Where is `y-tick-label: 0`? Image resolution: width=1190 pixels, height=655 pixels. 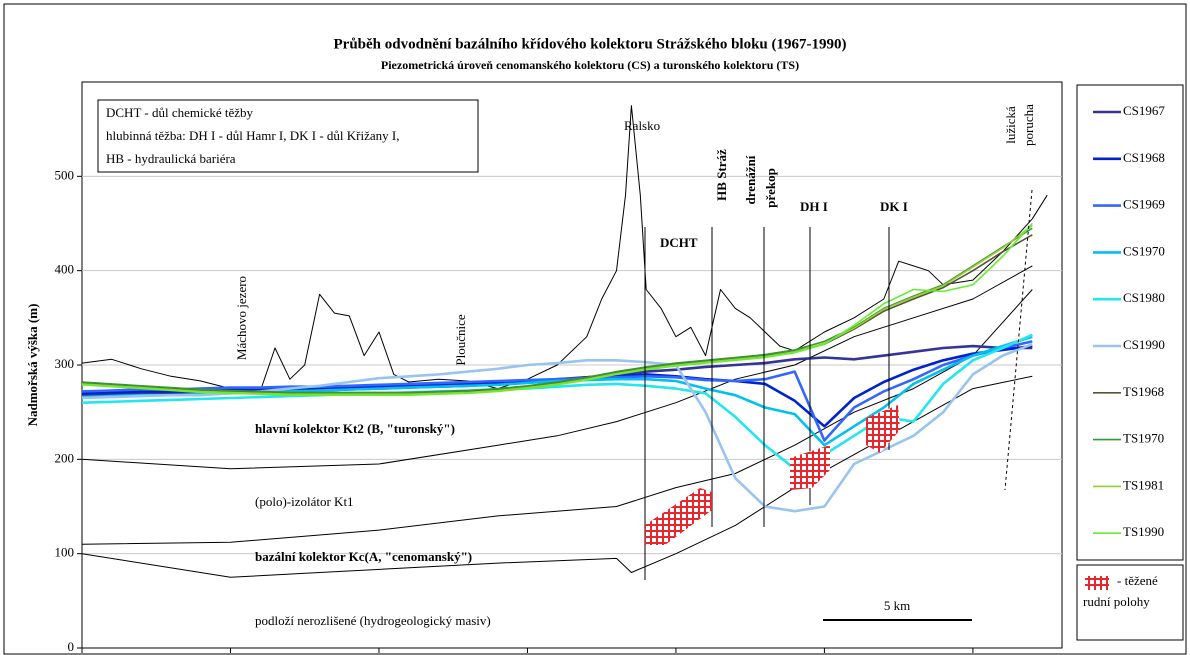 y-tick-label: 0 is located at coordinates (71, 646).